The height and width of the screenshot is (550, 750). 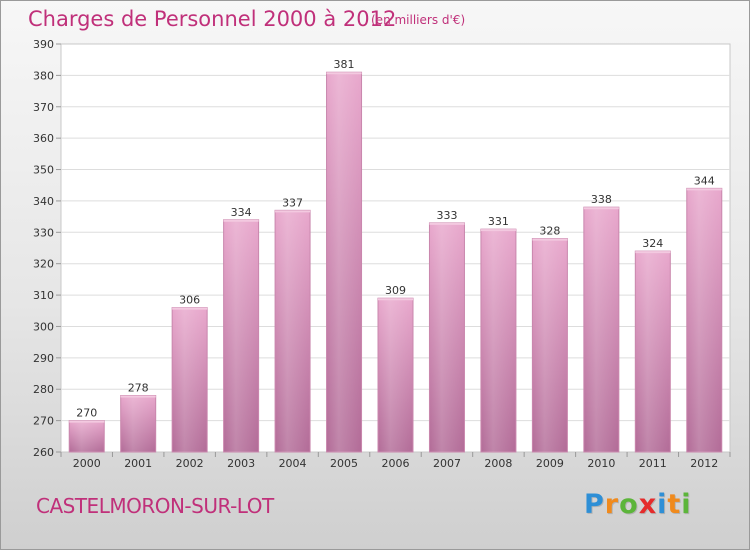 I want to click on x-tick-label: 2005, so click(x=344, y=463).